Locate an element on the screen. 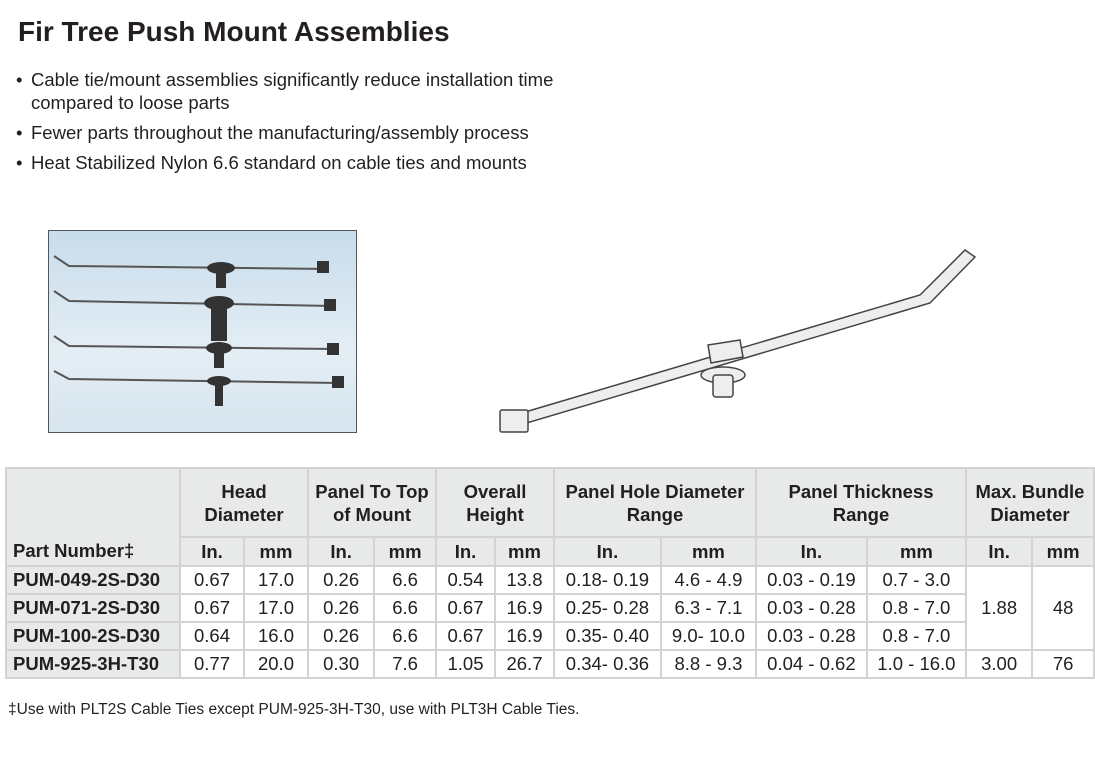 The width and height of the screenshot is (1095, 766). cell: 26.7 is located at coordinates (524, 664).